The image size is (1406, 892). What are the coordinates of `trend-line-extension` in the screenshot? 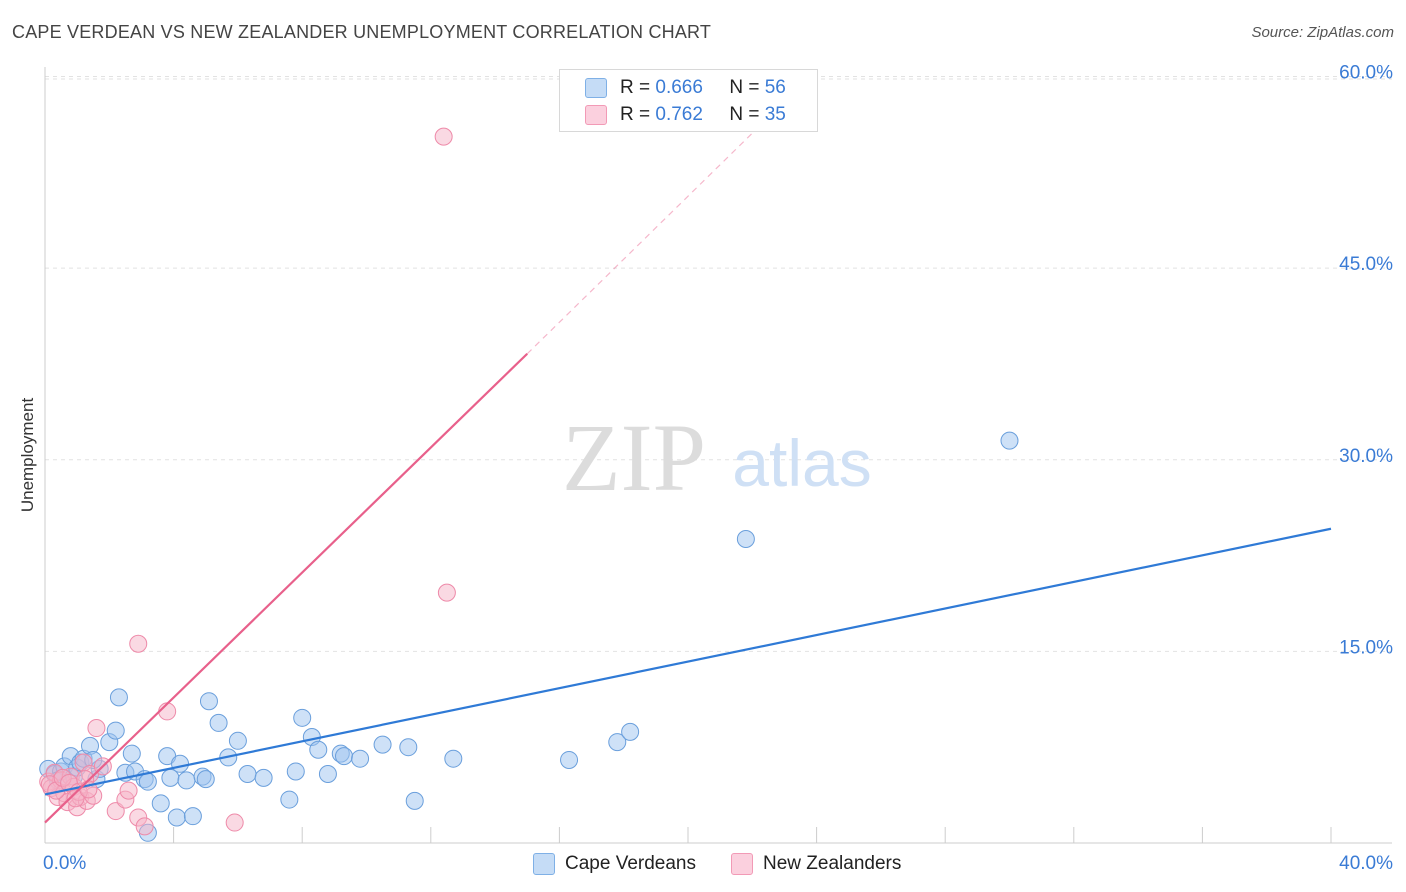 It's located at (647, 236).